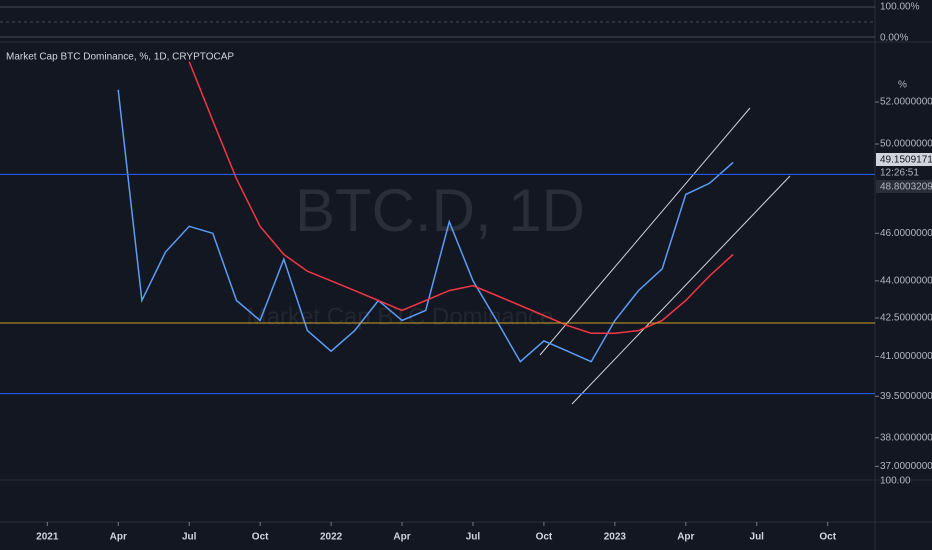 This screenshot has height=550, width=932. I want to click on x-tick-label: 2023, so click(615, 537).